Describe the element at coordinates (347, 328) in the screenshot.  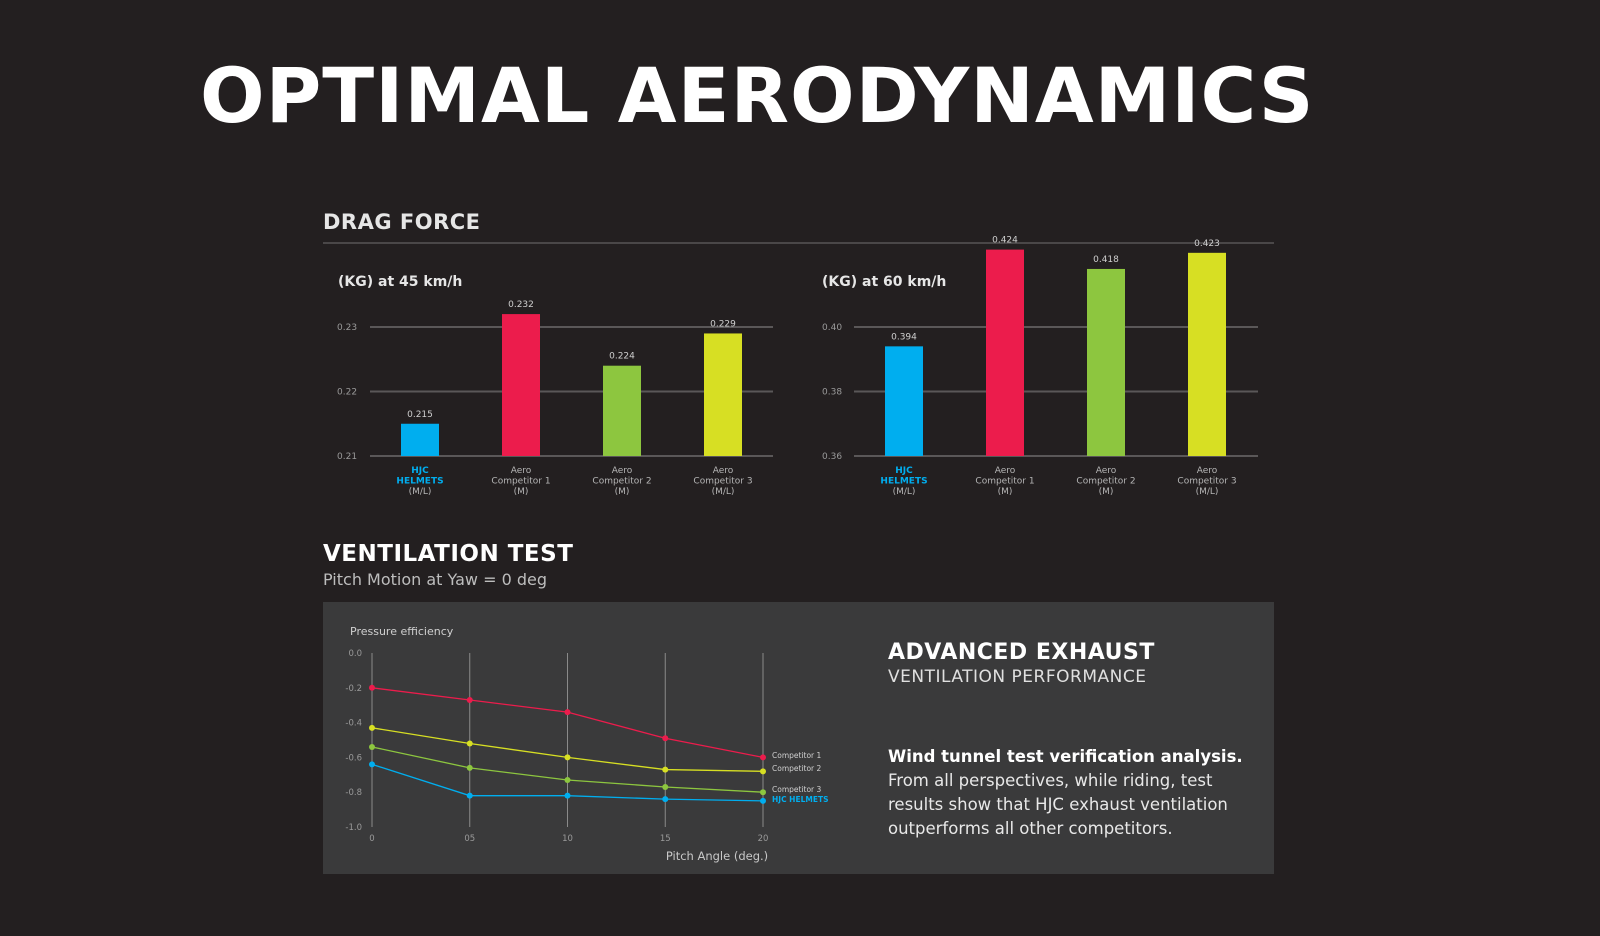
I see `y-tick-label: 0.23` at that location.